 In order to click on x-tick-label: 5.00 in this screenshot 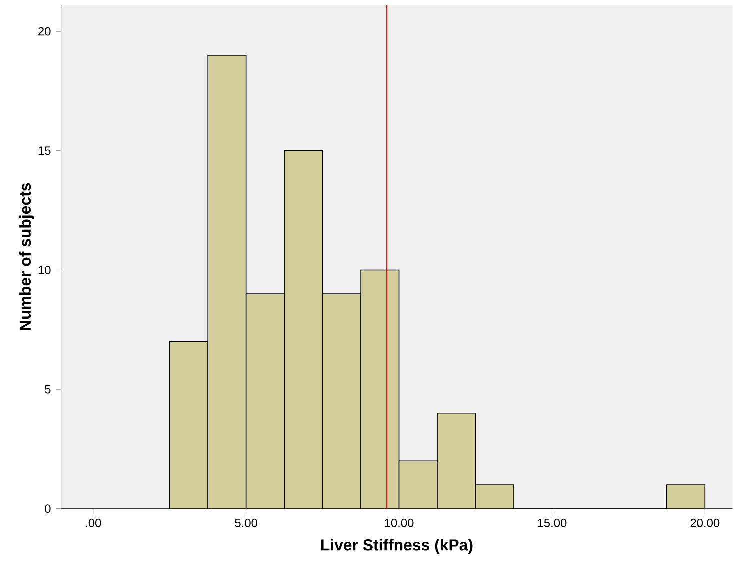, I will do `click(246, 523)`.